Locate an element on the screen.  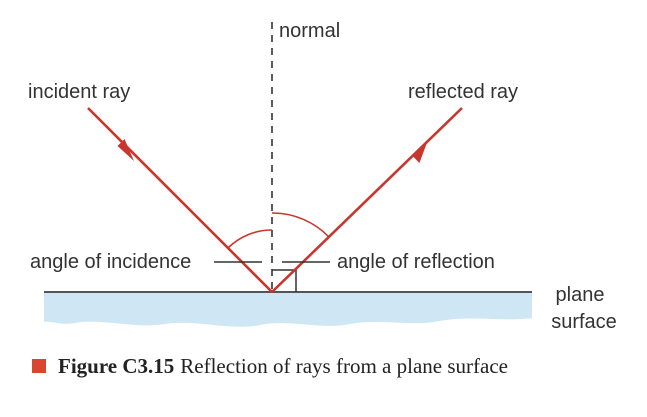
plane-surface-label-line2: surface is located at coordinates (584, 322).